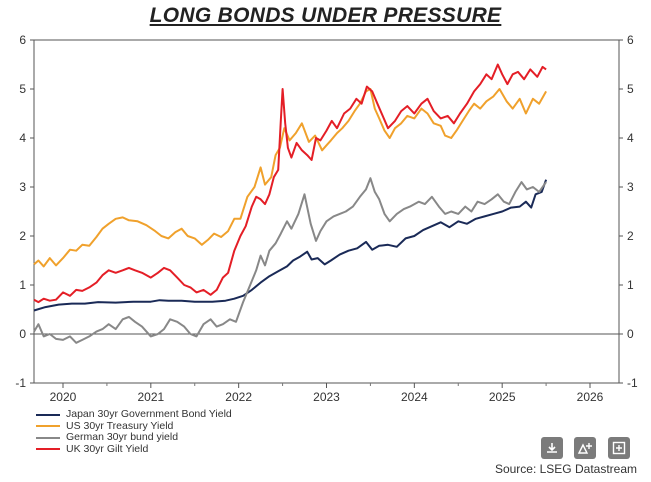  Describe the element at coordinates (120, 425) in the screenshot. I see `legend-label: US 30yr Treasury Yield` at that location.